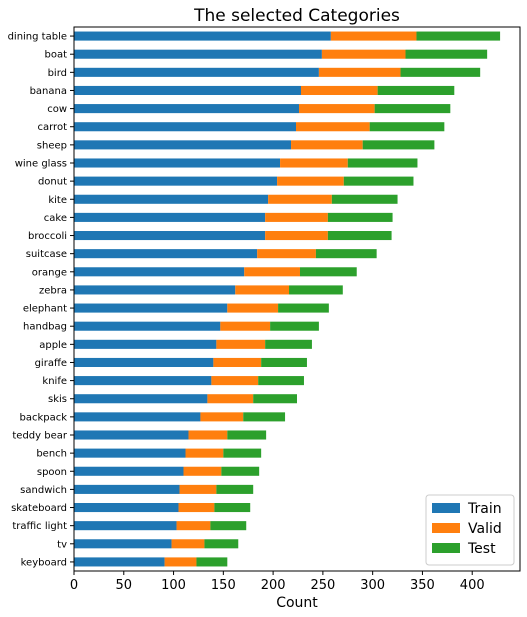  I want to click on legend-label-test: Test, so click(481, 549).